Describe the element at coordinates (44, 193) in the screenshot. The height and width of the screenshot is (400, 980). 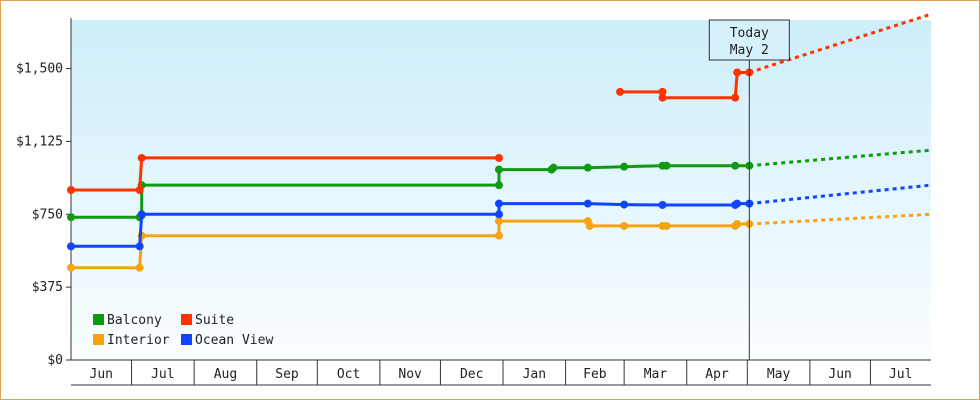
I see `y-axis: $0 $375 $750 $1,125 $1,500` at that location.